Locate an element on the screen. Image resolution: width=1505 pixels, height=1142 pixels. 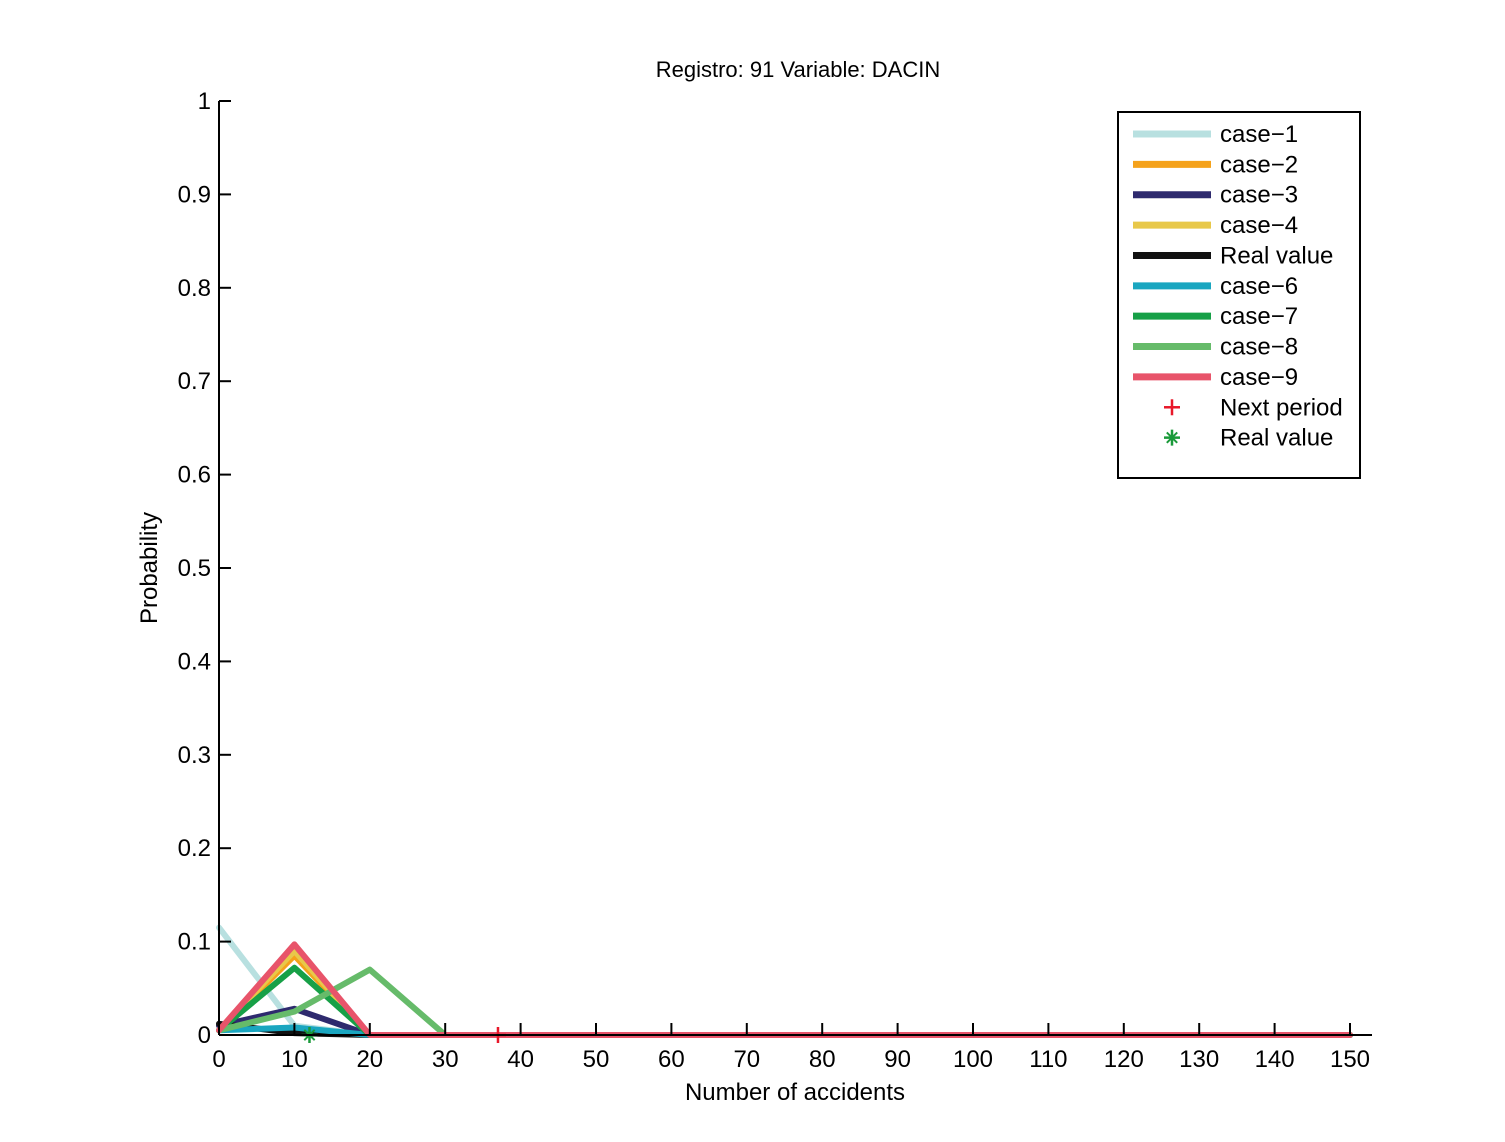
legend-item-7: case−7 is located at coordinates (1215, 316).